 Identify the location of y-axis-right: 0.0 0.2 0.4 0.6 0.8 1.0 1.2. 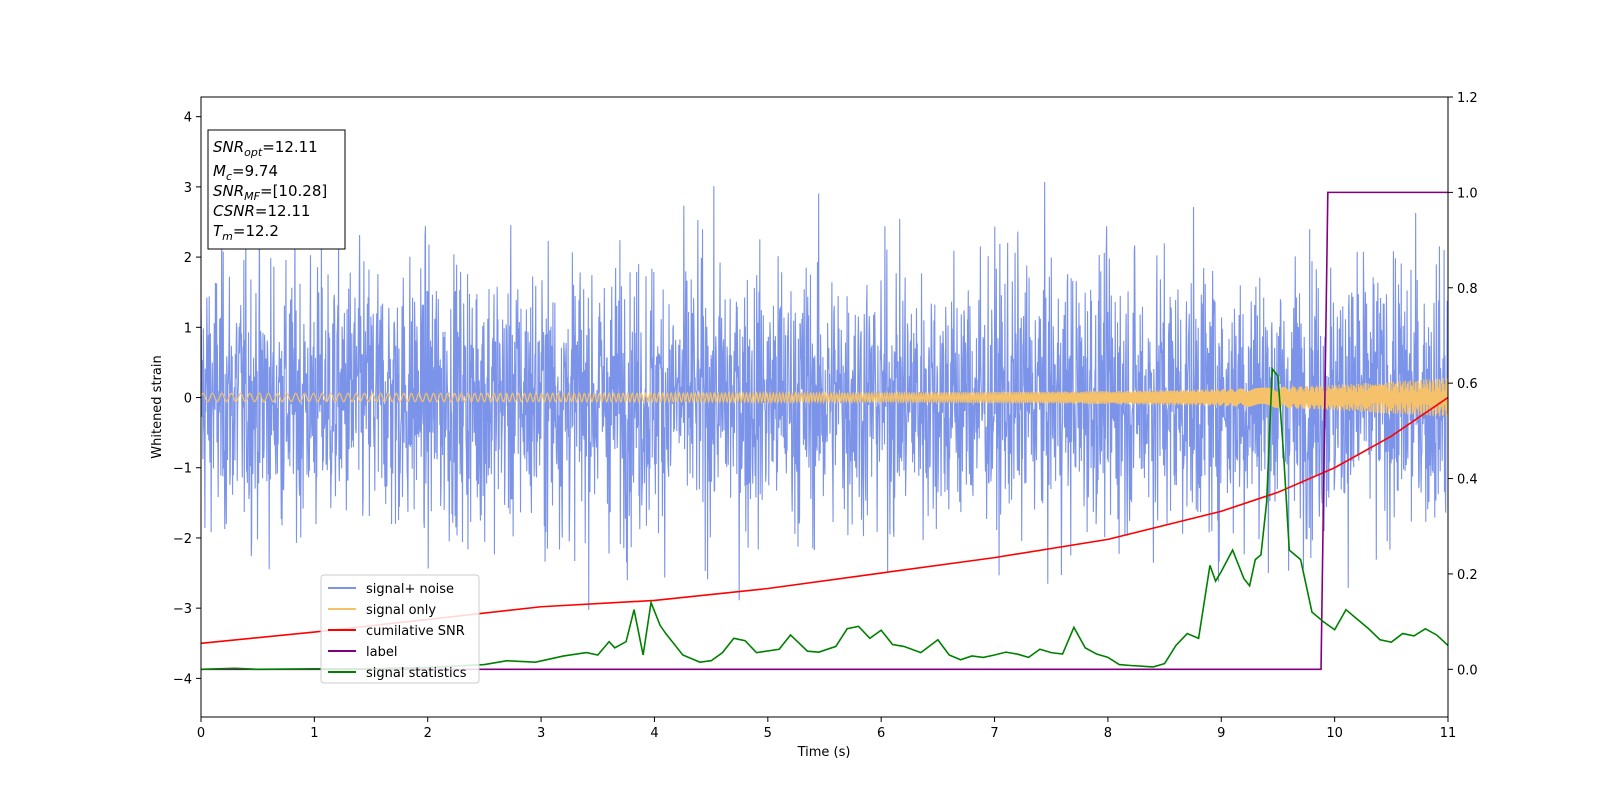
(1463, 384).